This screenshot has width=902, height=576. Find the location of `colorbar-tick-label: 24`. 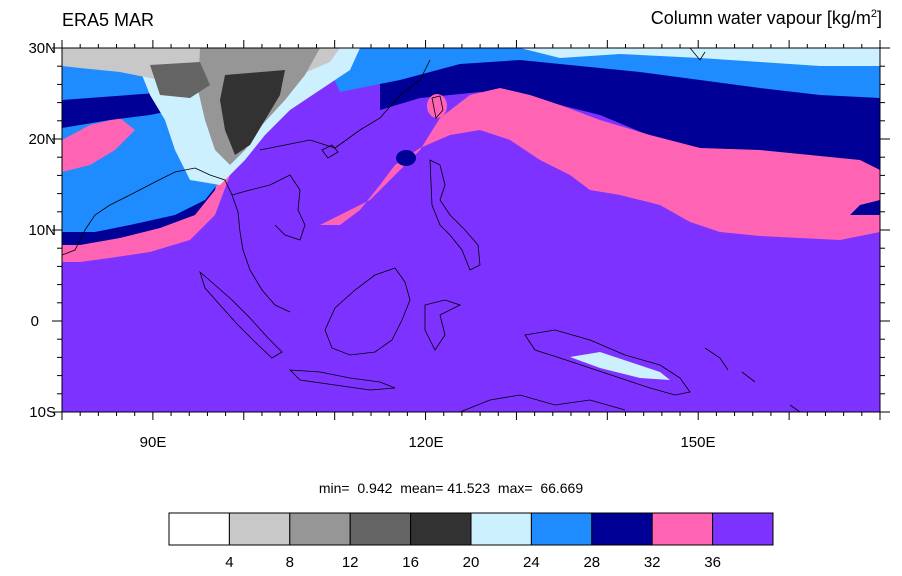

colorbar-tick-label: 24 is located at coordinates (531, 562).